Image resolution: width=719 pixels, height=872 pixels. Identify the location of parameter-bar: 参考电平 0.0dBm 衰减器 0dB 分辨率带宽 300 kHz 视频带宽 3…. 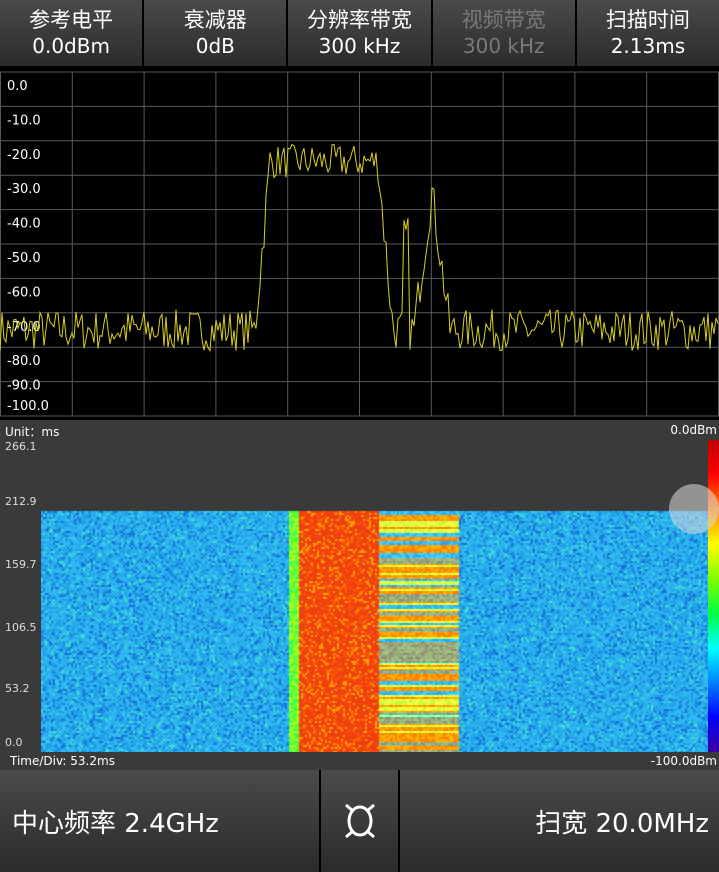
(359, 34).